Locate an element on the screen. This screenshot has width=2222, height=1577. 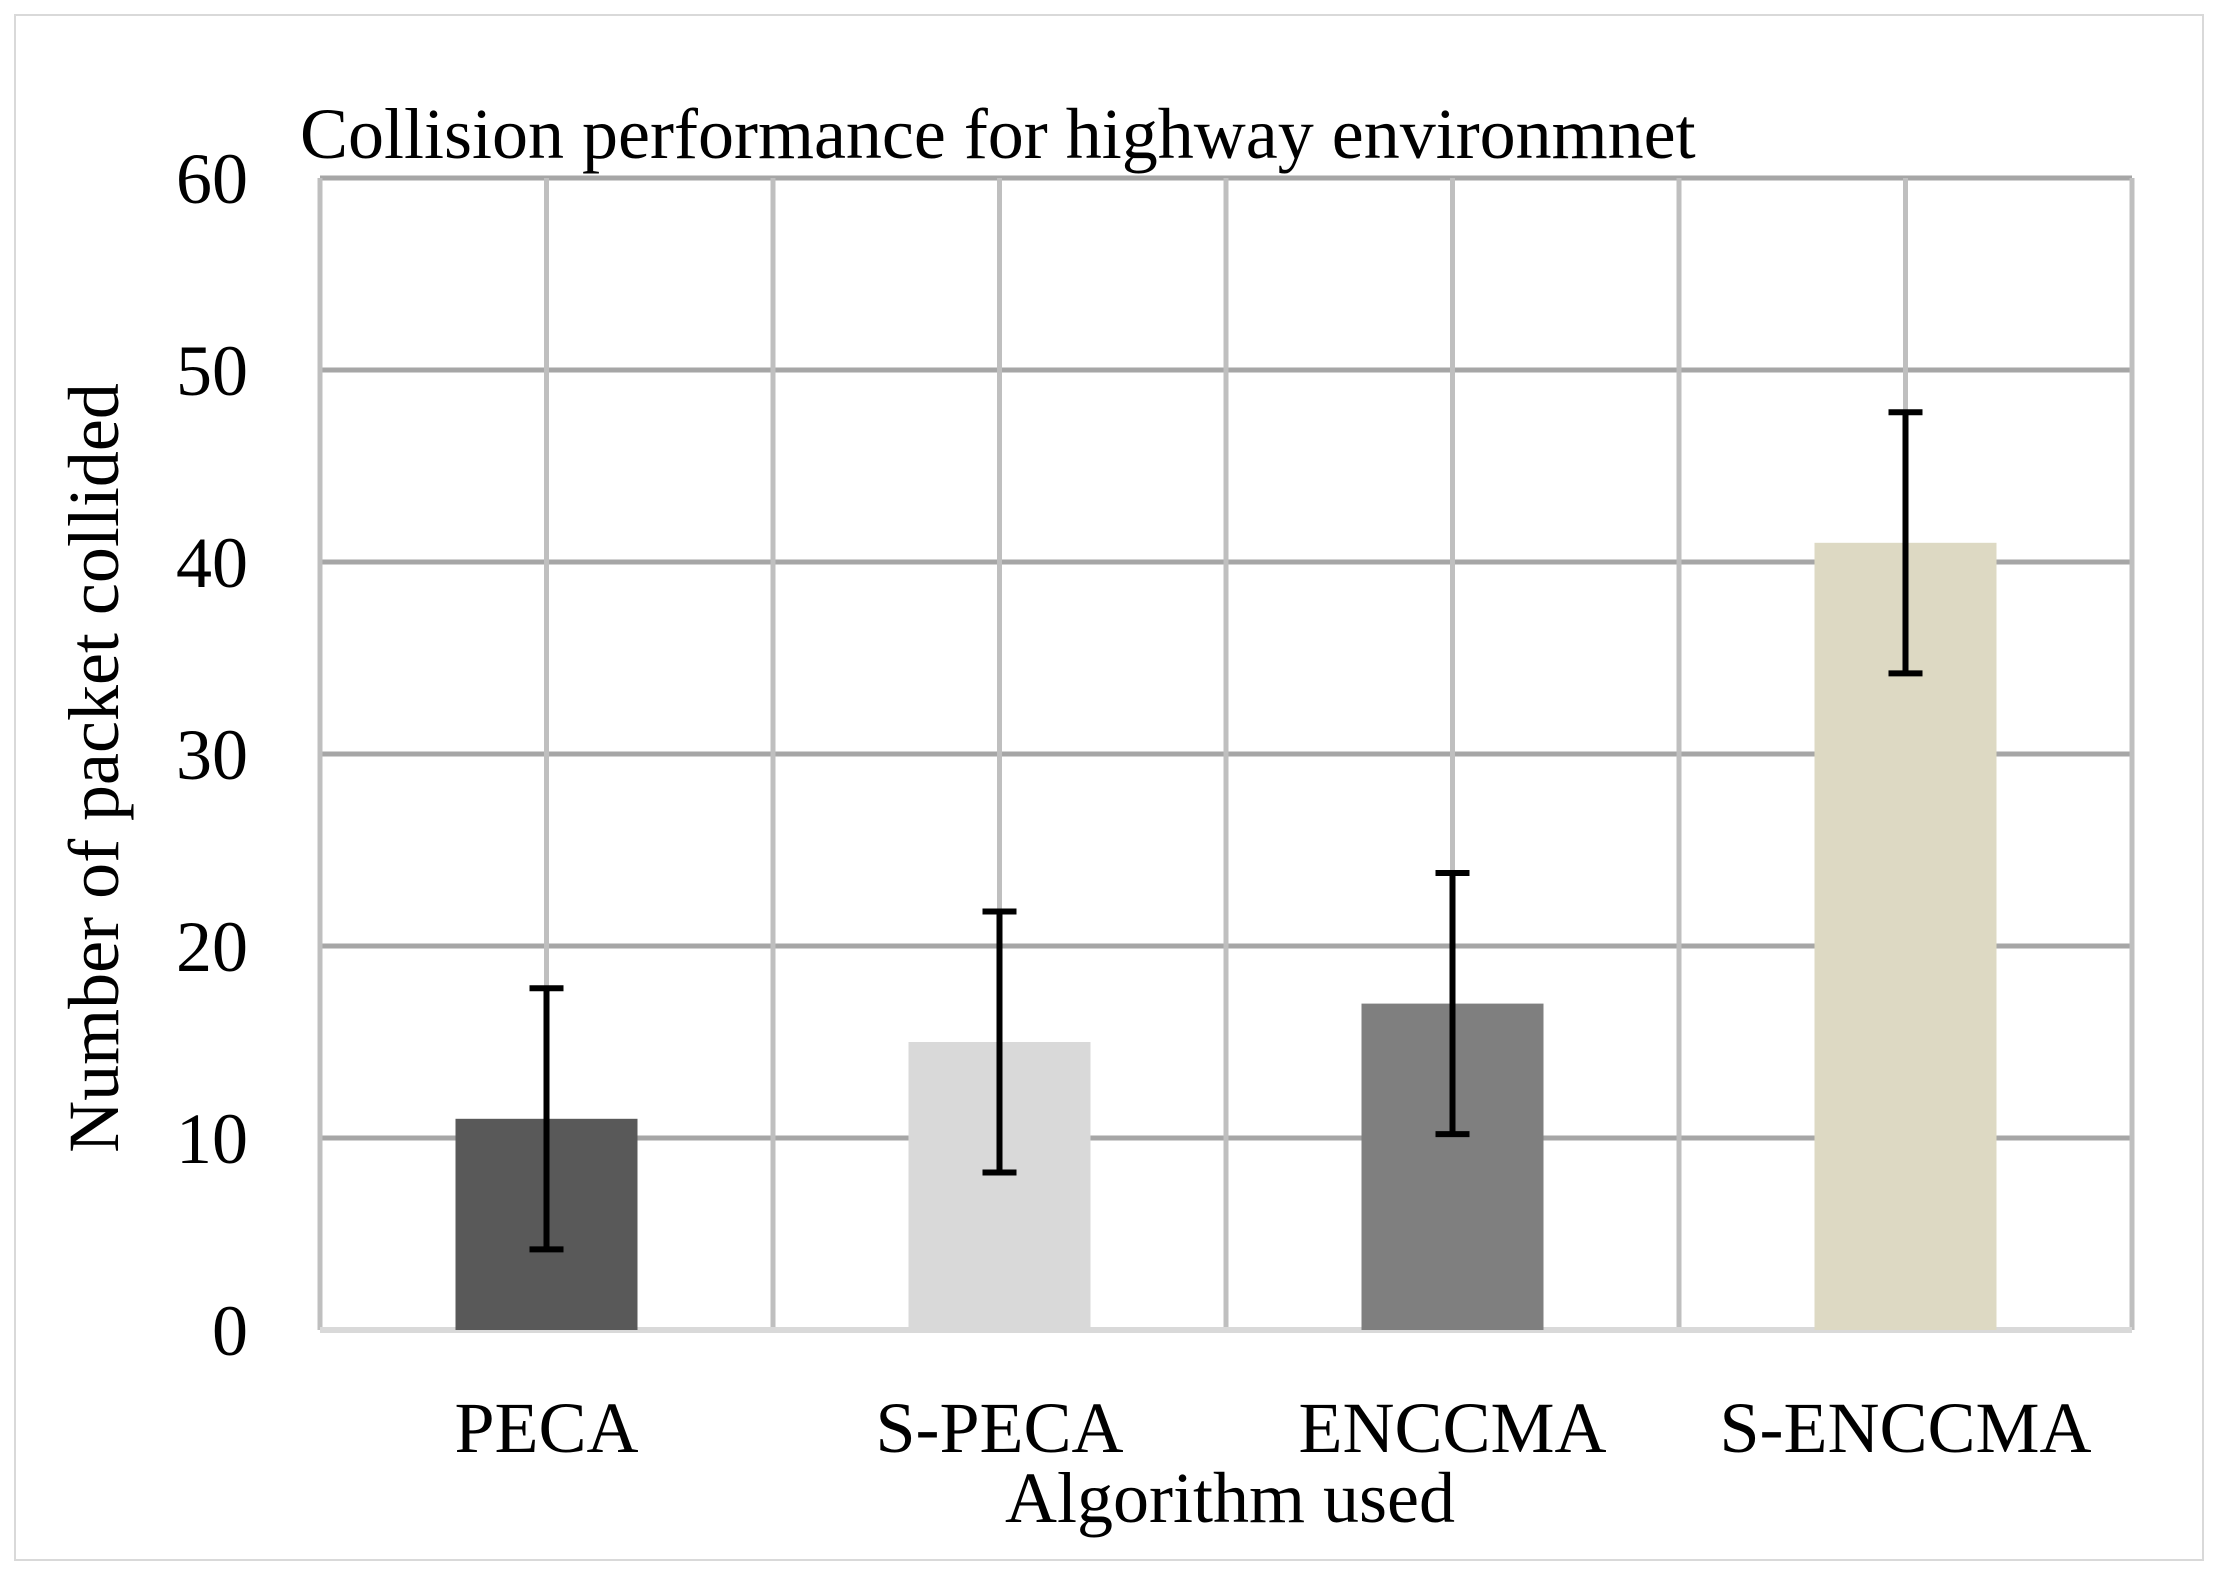
y-tick-label: 40 is located at coordinates (212, 563).